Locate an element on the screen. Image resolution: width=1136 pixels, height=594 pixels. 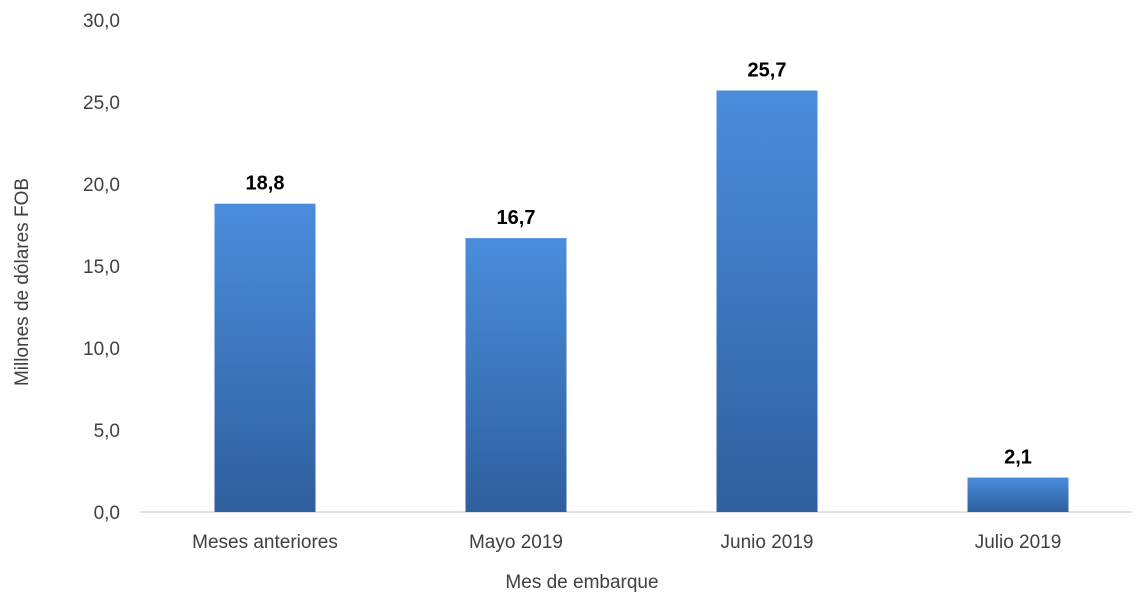
y-tick-label: 5,0 is located at coordinates (107, 431).